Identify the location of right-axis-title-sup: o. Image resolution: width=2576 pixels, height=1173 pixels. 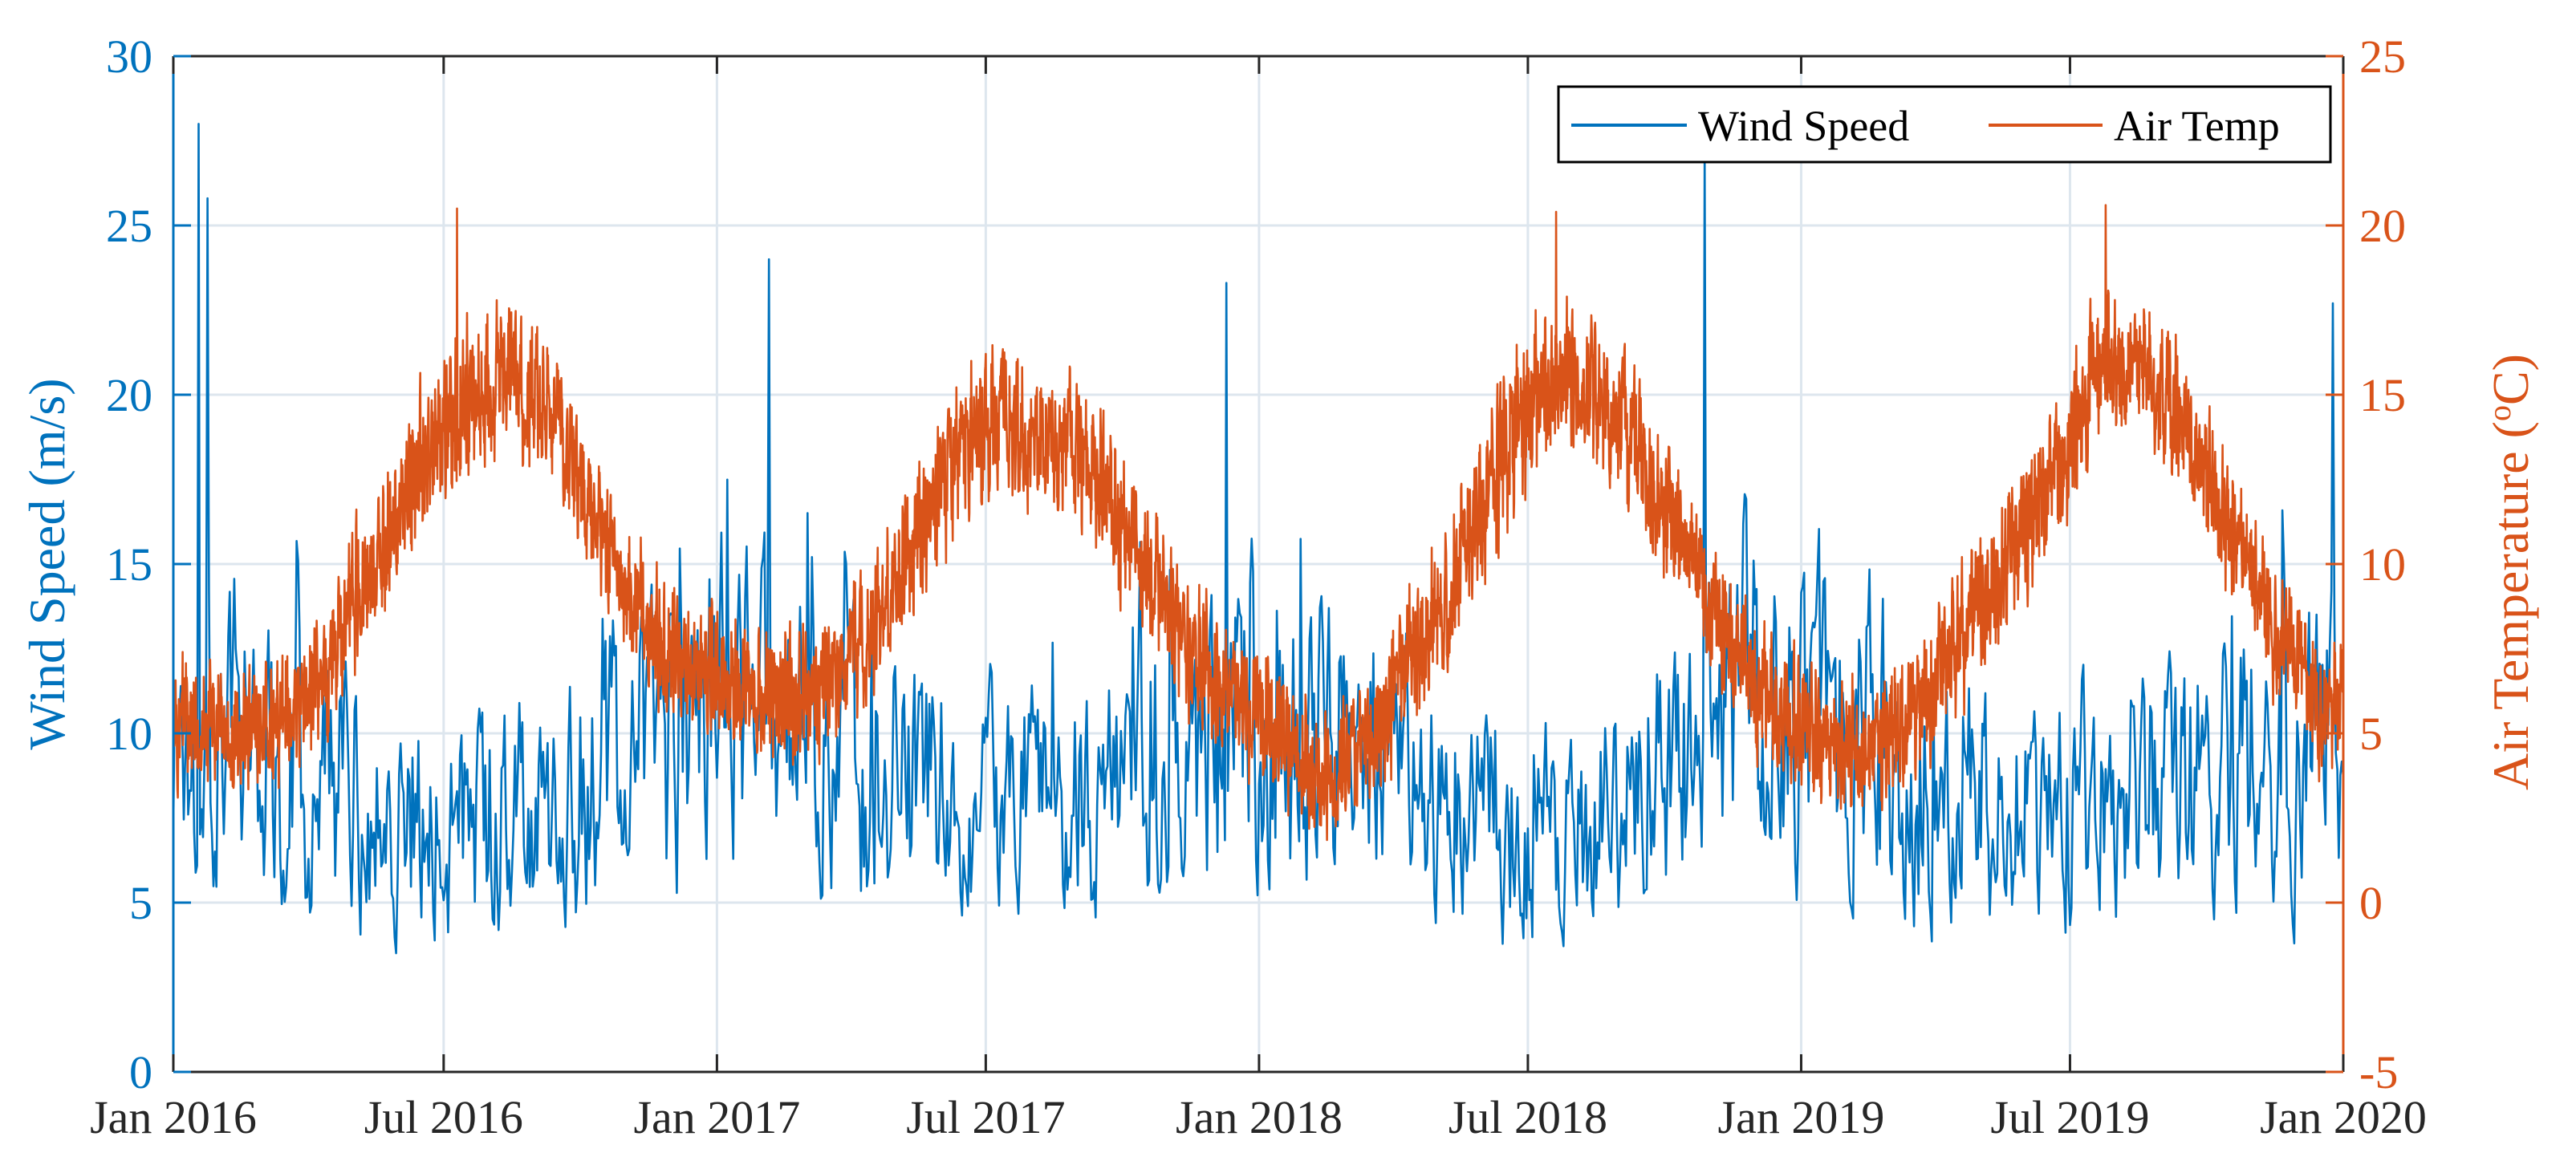
(2499, 413).